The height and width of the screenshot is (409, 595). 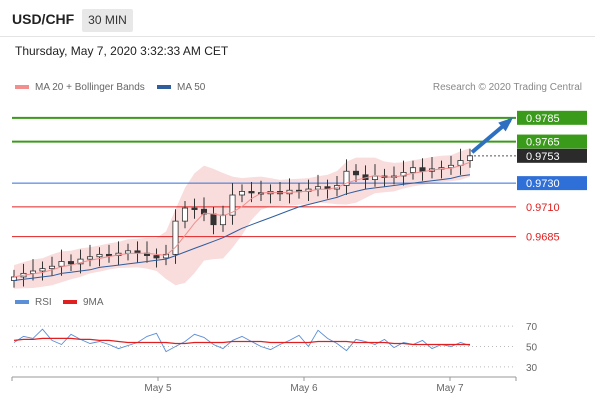 I want to click on x-axis: May 5 May 6 May 7, so click(x=264, y=385).